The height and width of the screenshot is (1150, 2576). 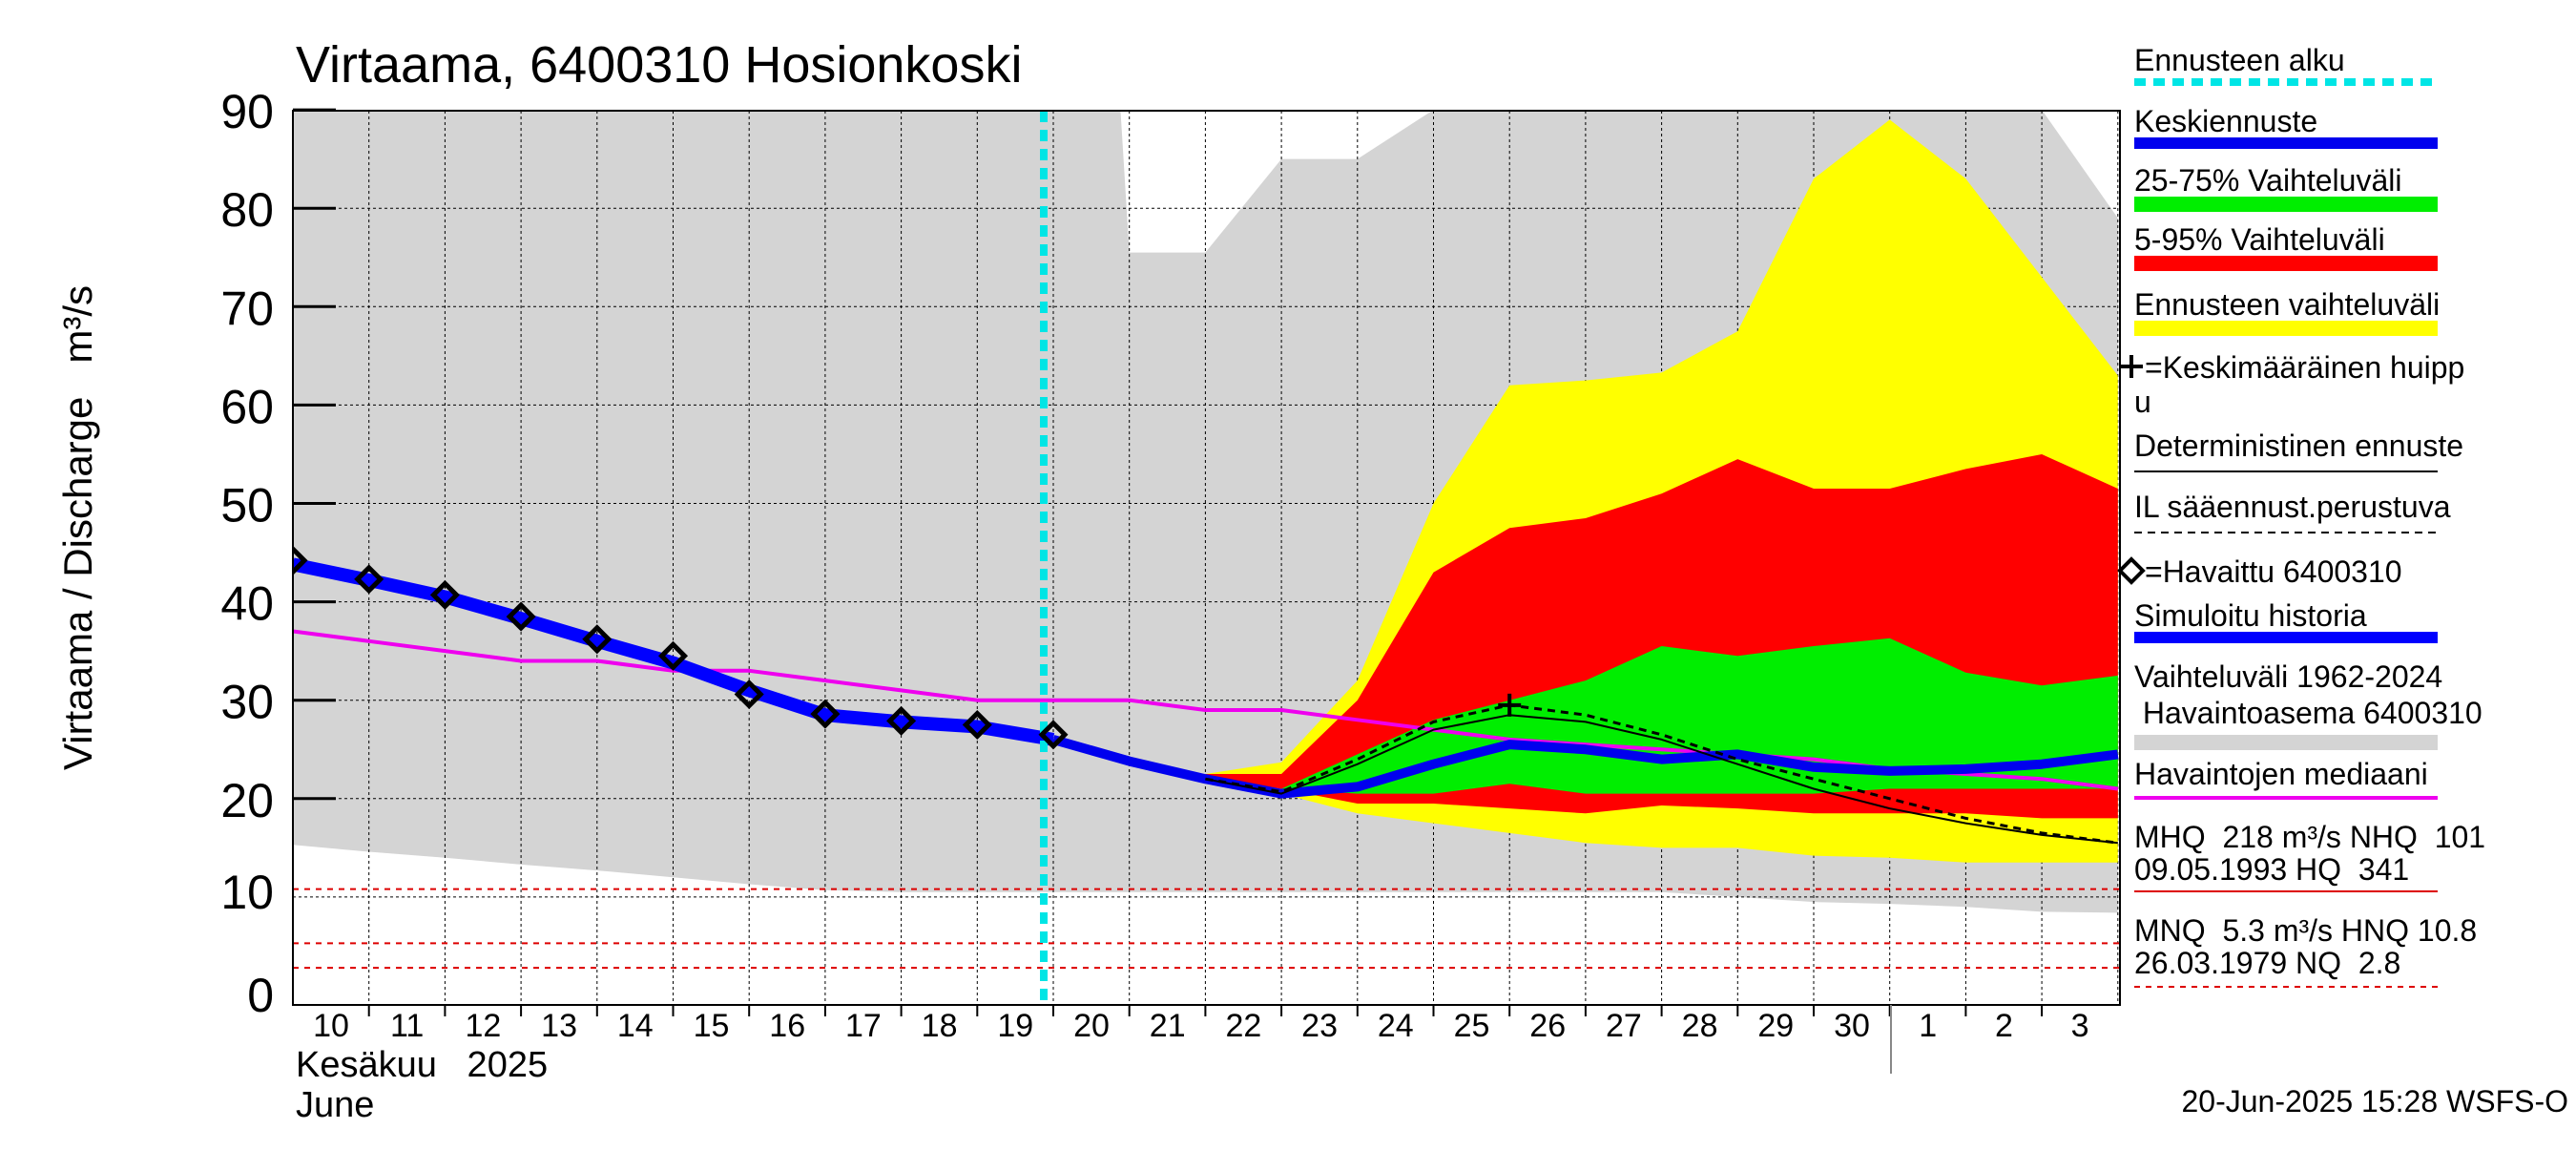 I want to click on legend-stats-low-1: MNQ 5.3 m³/s HNQ 10.8, so click(x=2305, y=930).